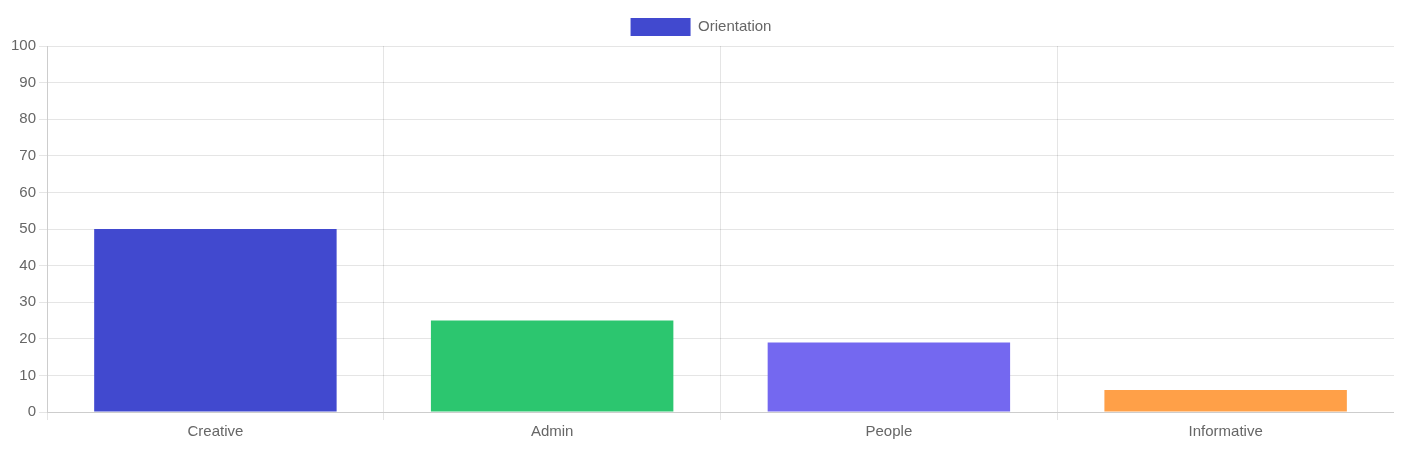 Image resolution: width=1402 pixels, height=452 pixels. What do you see at coordinates (24, 45) in the screenshot?
I see `y-tick-label: 100` at bounding box center [24, 45].